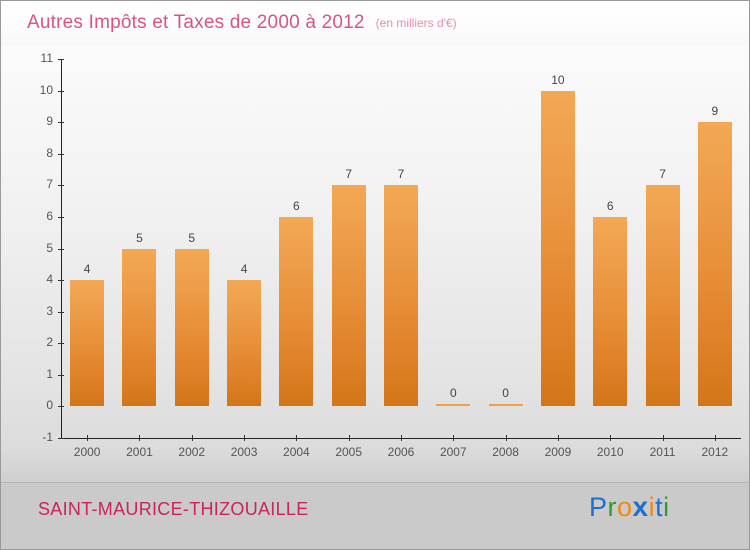  Describe the element at coordinates (49, 247) in the screenshot. I see `y-axis-label: 5` at that location.